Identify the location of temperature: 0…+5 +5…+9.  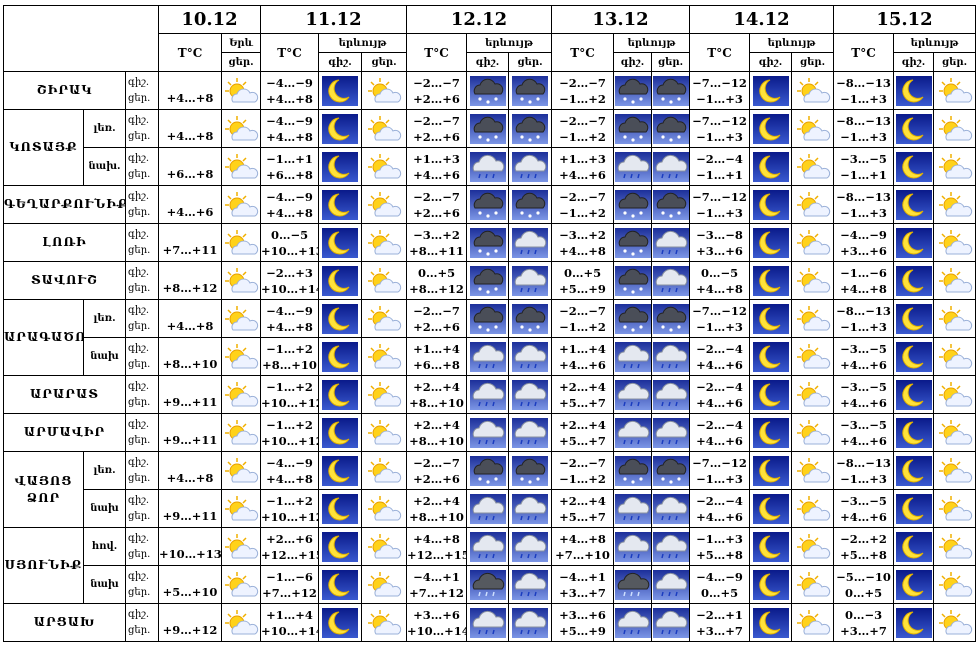
(583, 280).